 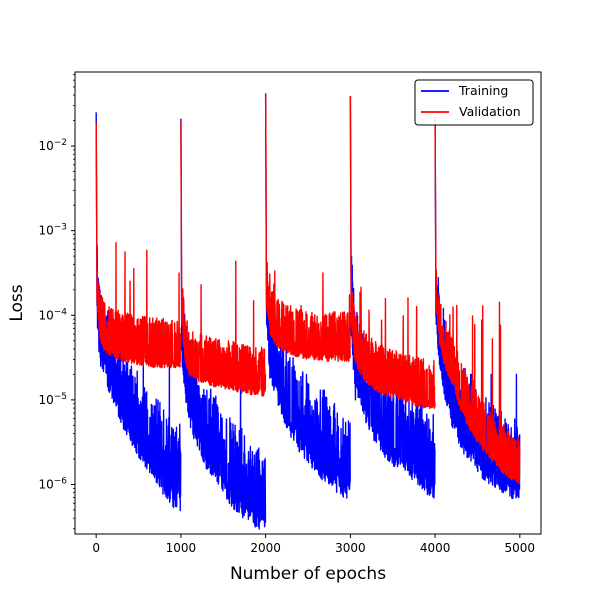 I want to click on x-axis: 0 1000 2000 3000 4000 5000, so click(x=313, y=544).